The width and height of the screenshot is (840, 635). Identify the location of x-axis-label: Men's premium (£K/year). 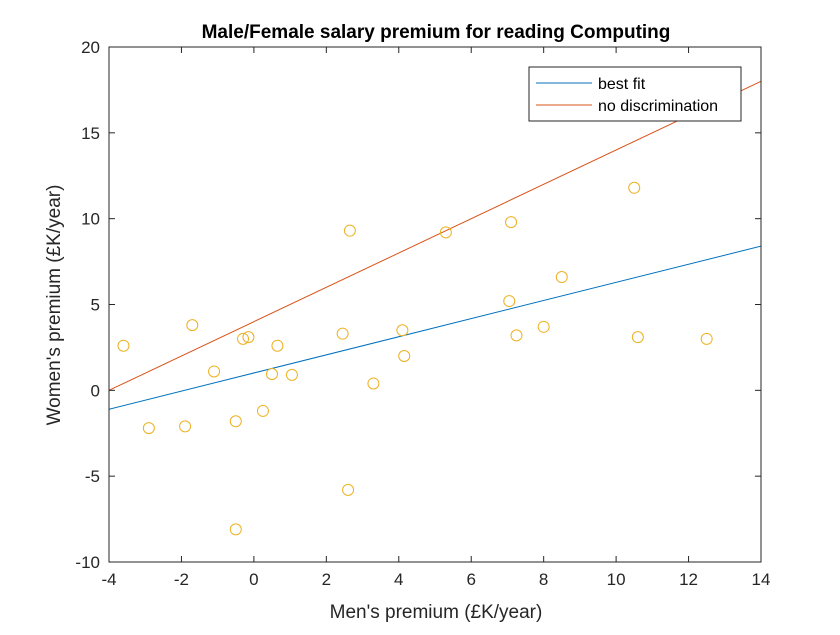
(436, 612).